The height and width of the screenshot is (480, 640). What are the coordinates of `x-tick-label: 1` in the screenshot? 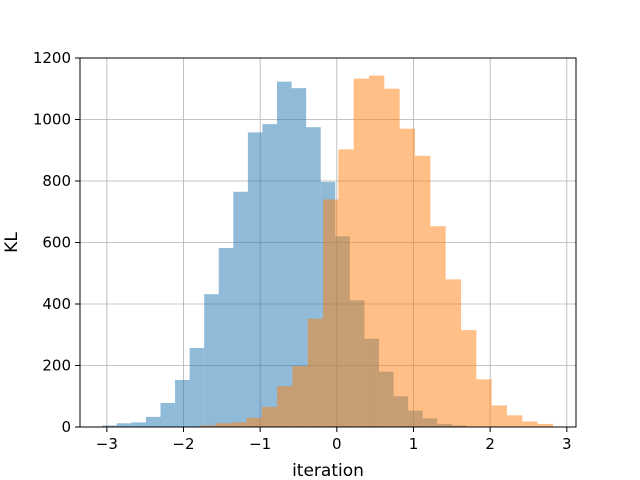 It's located at (414, 444).